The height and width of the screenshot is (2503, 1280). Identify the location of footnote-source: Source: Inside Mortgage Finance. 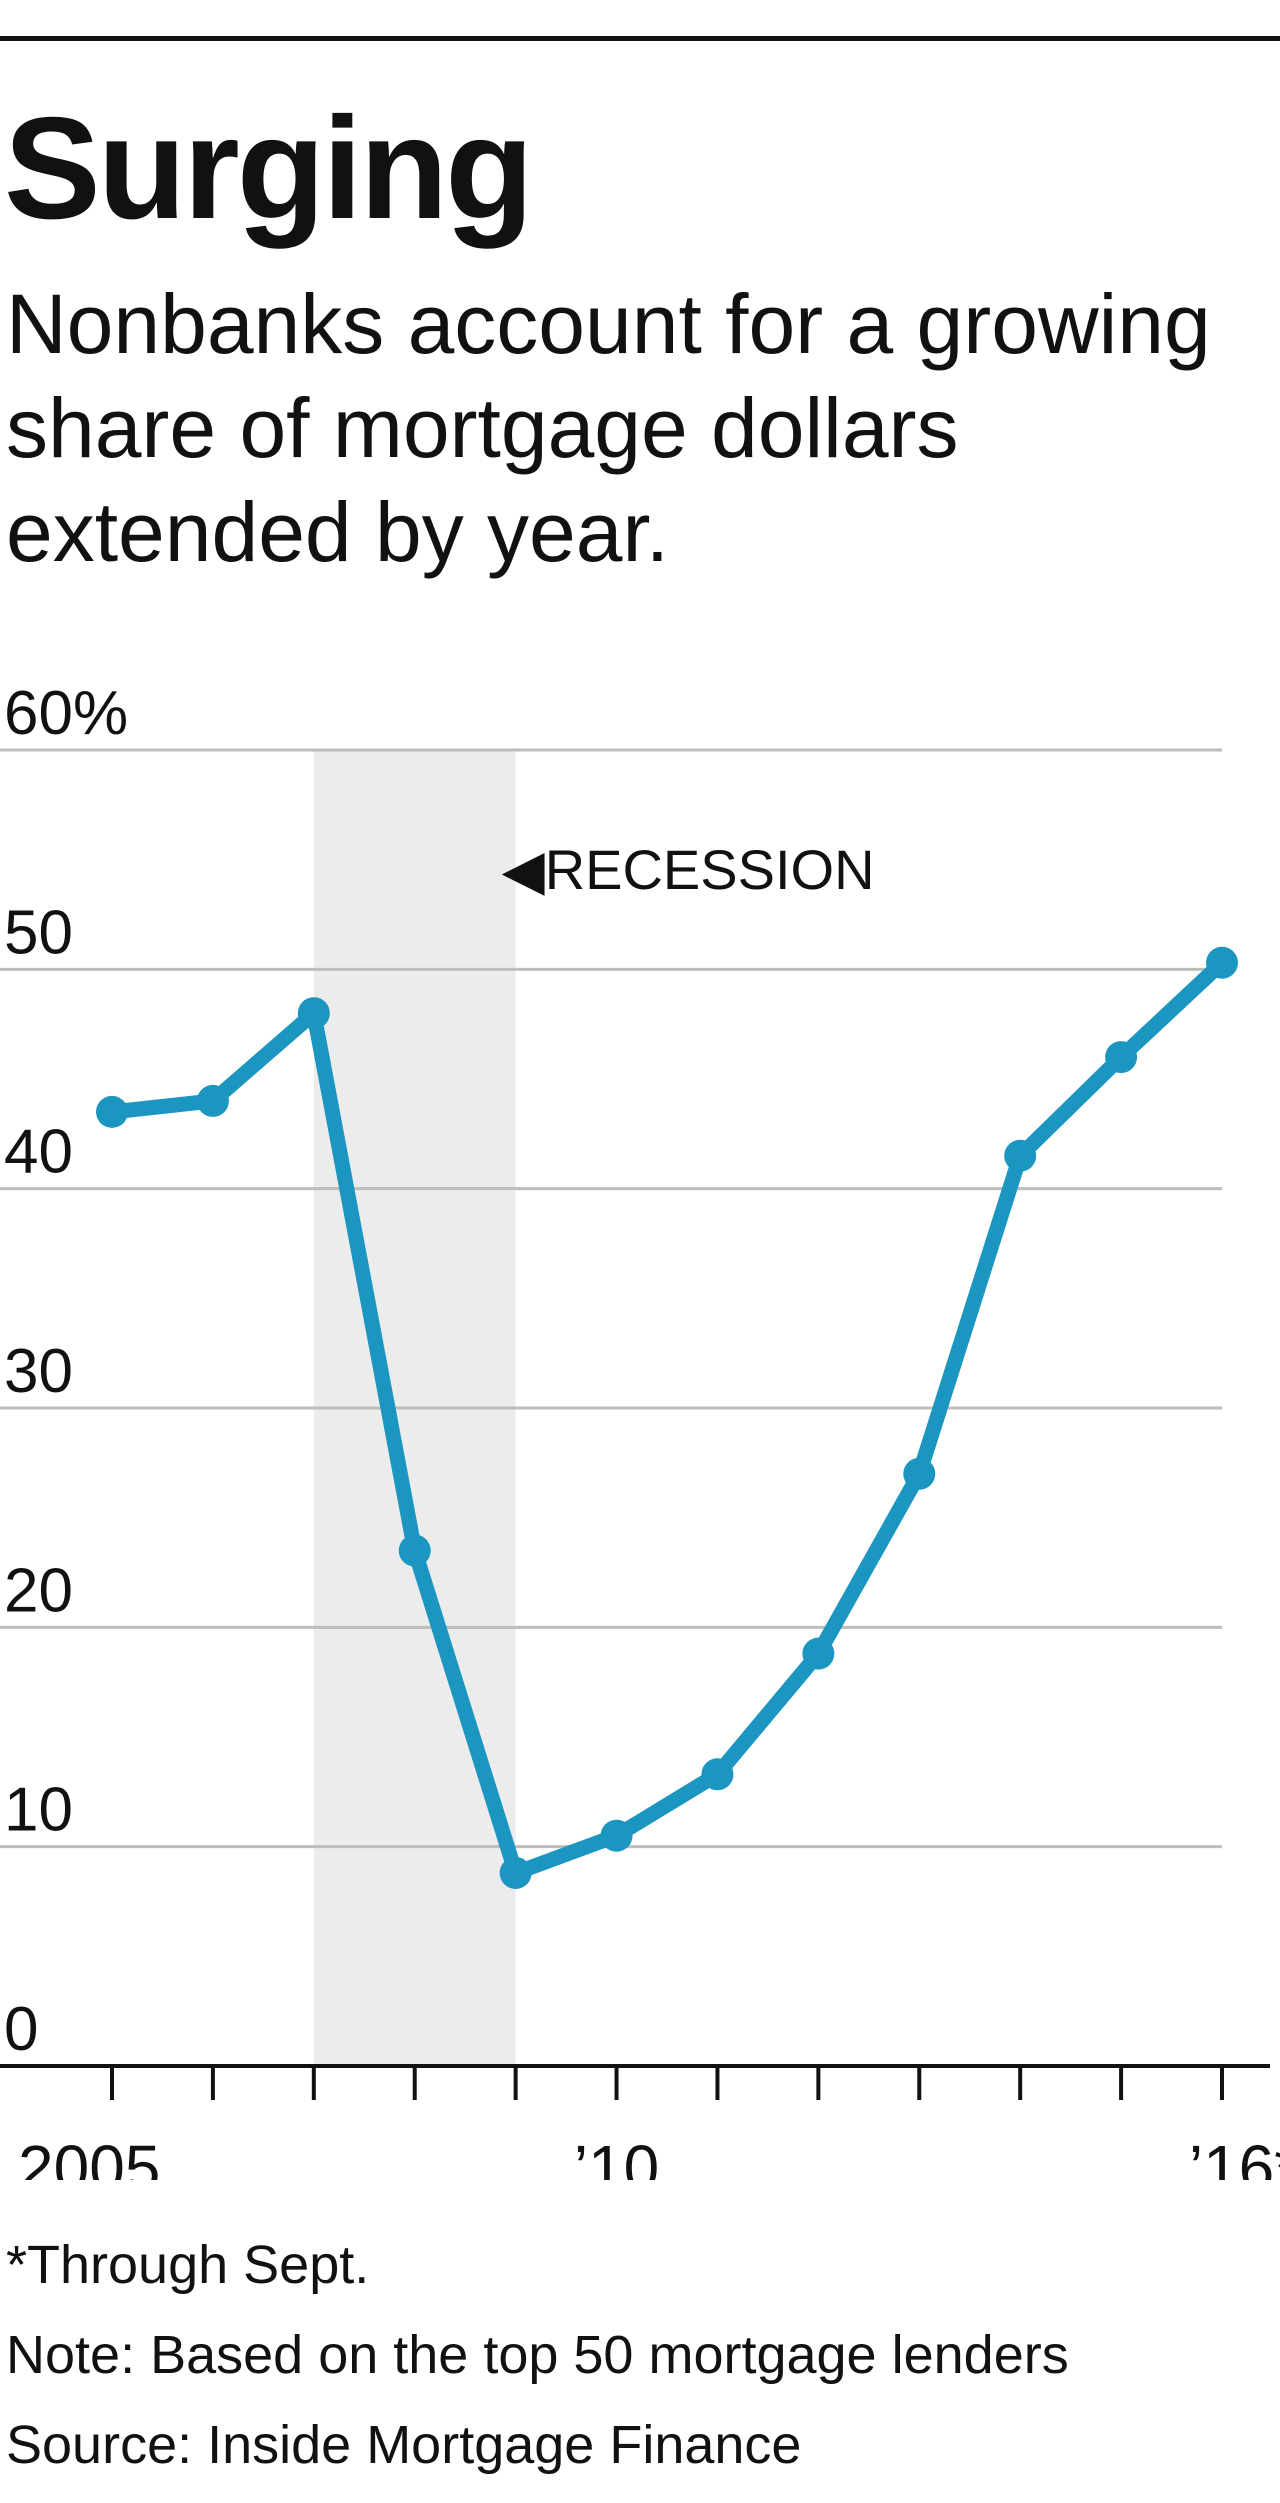
(404, 2445).